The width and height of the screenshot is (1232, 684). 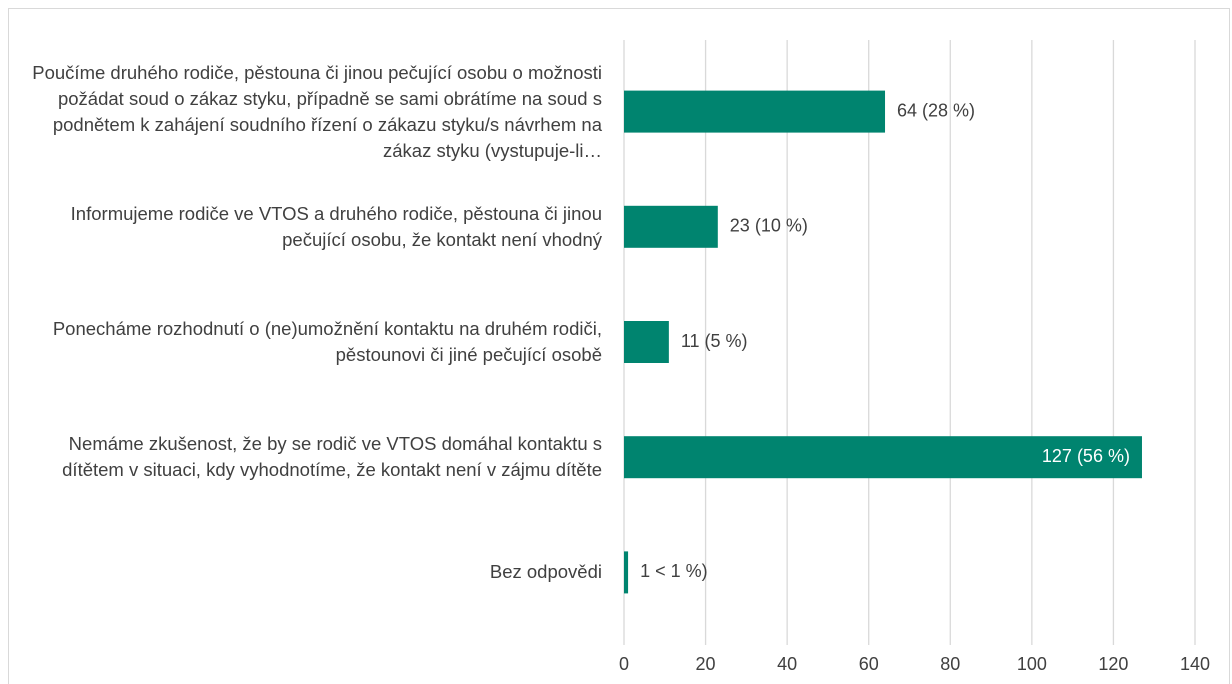 What do you see at coordinates (1032, 664) in the screenshot?
I see `x-tick-label: 100` at bounding box center [1032, 664].